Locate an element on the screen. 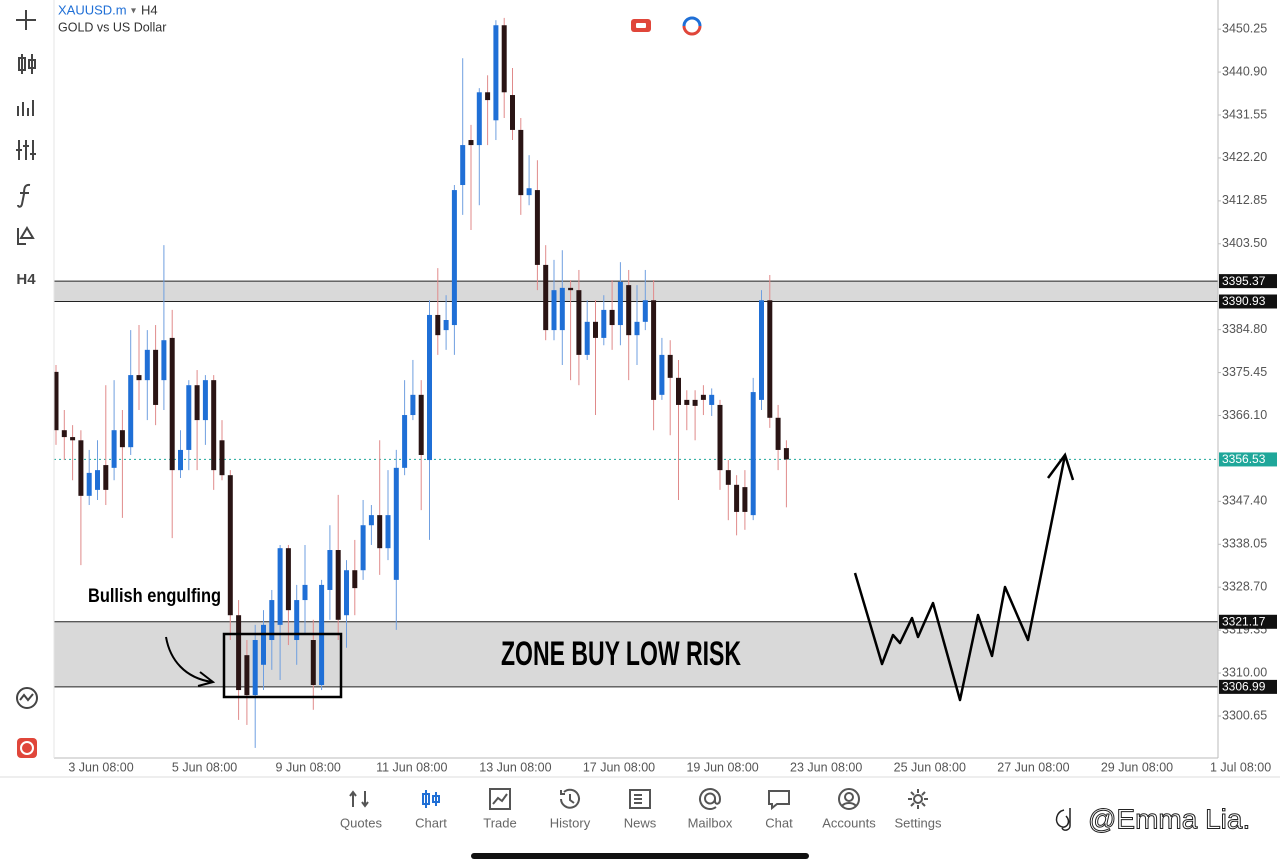 Image resolution: width=1280 pixels, height=868 pixels. x-tick-label: 17 Jun 08:00 is located at coordinates (619, 767).